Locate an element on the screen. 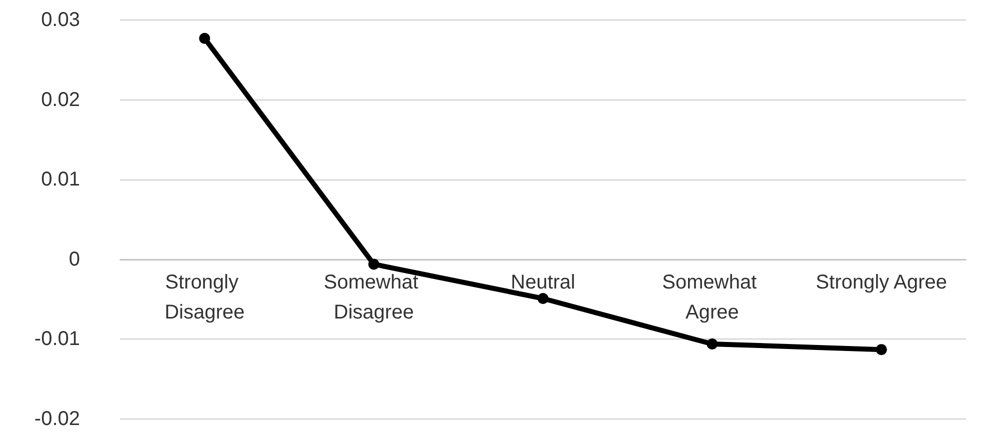 The image size is (994, 439). x-tick-label: Somewhat Agree is located at coordinates (712, 297).